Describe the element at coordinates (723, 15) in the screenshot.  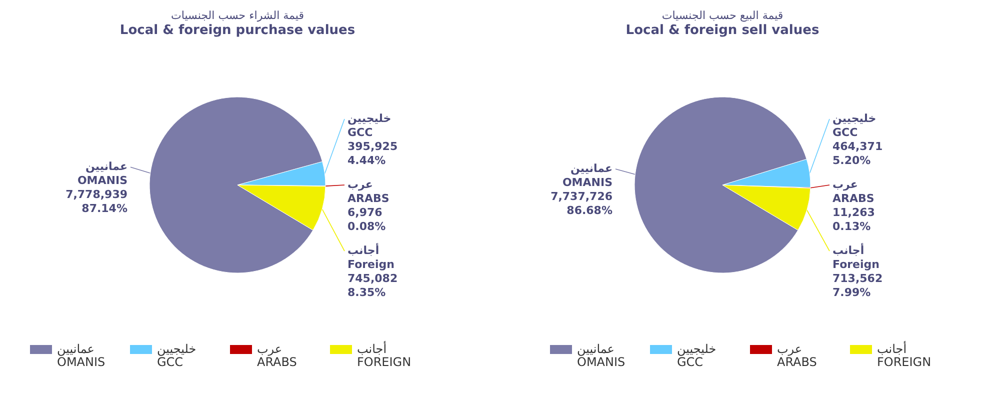
I see `chart-title: قيمة البيع حسب الجنسيات` at that location.